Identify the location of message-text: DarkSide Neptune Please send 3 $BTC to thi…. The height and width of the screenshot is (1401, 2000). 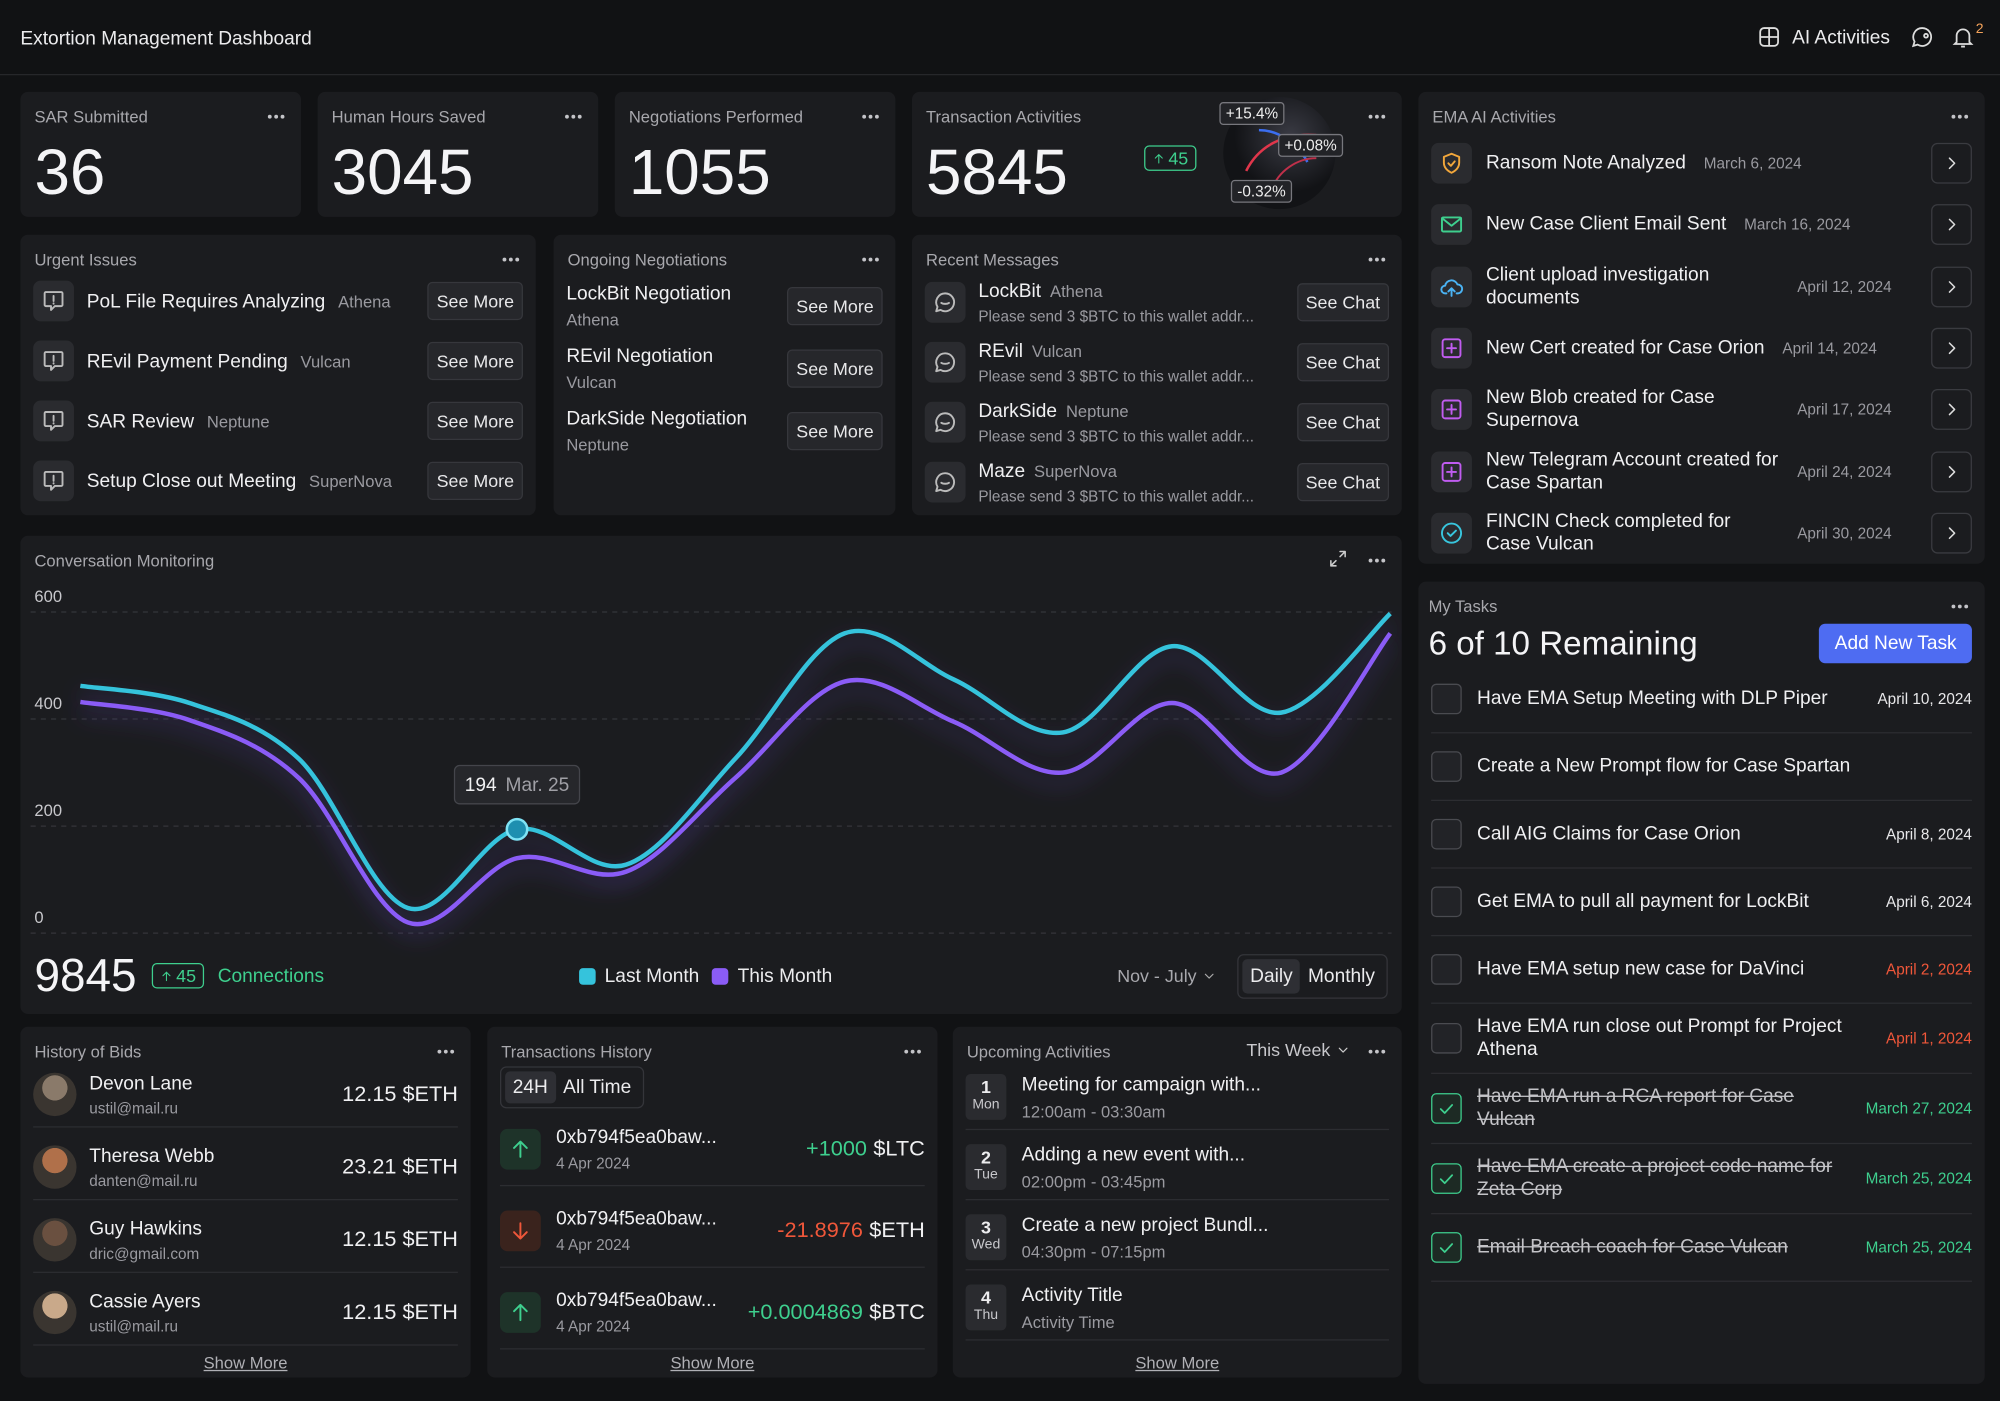
(1116, 422).